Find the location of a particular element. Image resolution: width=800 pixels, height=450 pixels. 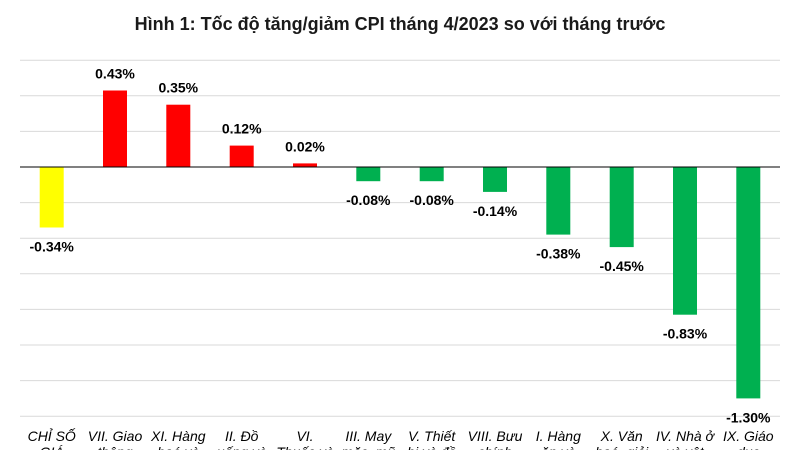

category-label: X. Vănhoá, giải is located at coordinates (622, 439).